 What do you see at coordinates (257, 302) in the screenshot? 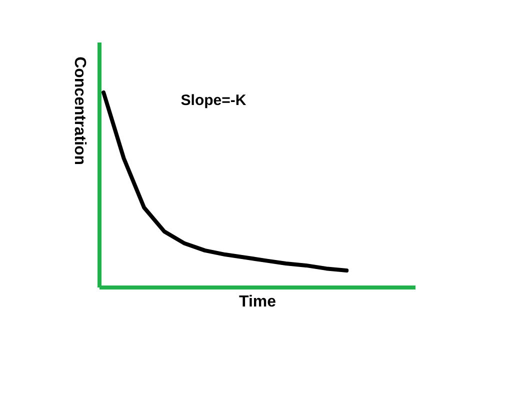
I see `x-axis-title: Time` at bounding box center [257, 302].